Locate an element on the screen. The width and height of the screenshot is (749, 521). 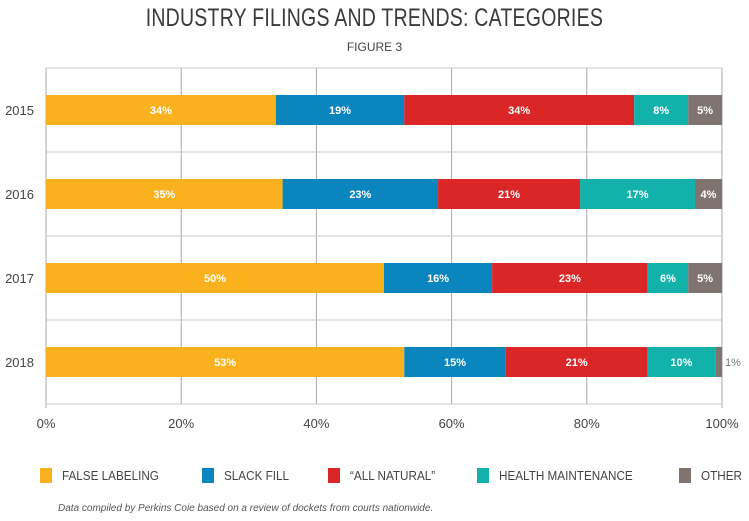
data-label: 53% is located at coordinates (225, 363).